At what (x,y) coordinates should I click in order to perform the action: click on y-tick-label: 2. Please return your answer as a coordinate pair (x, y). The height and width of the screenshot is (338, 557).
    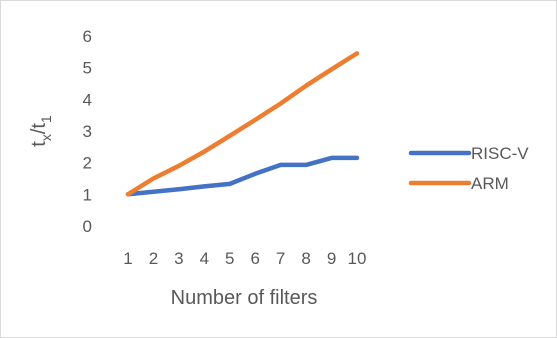
    Looking at the image, I should click on (87, 163).